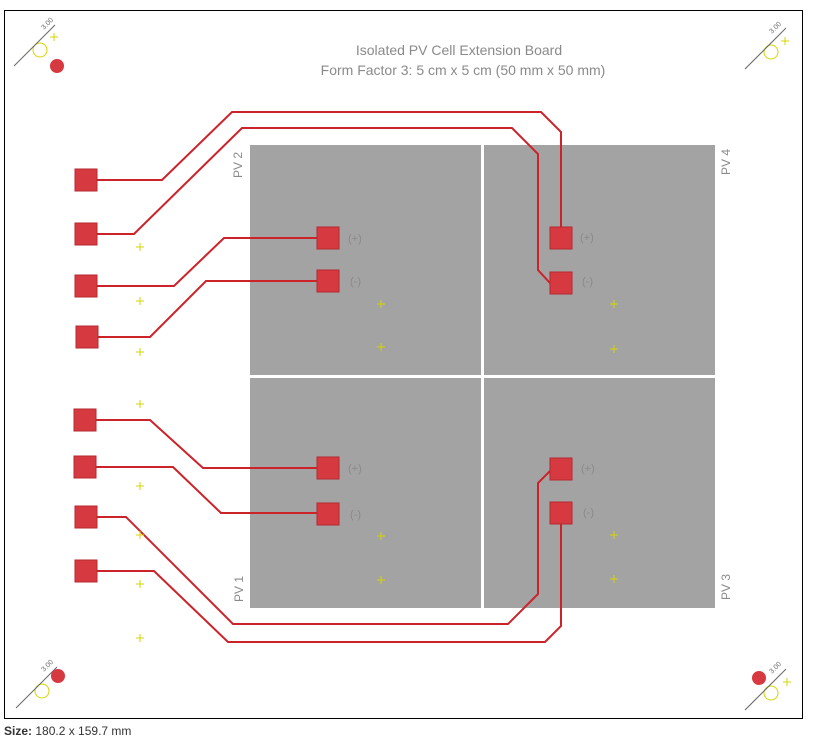 This screenshot has height=750, width=813. What do you see at coordinates (328, 468) in the screenshot?
I see `pv1-plus-pad` at bounding box center [328, 468].